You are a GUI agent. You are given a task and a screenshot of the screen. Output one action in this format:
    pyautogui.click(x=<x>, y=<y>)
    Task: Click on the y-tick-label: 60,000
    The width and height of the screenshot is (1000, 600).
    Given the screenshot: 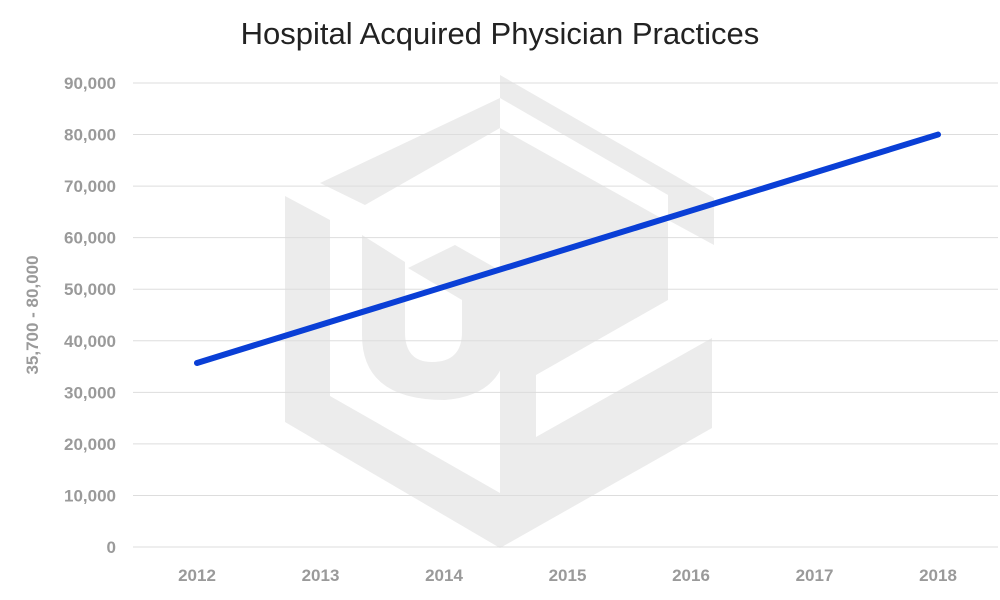 What is the action you would take?
    pyautogui.click(x=90, y=238)
    